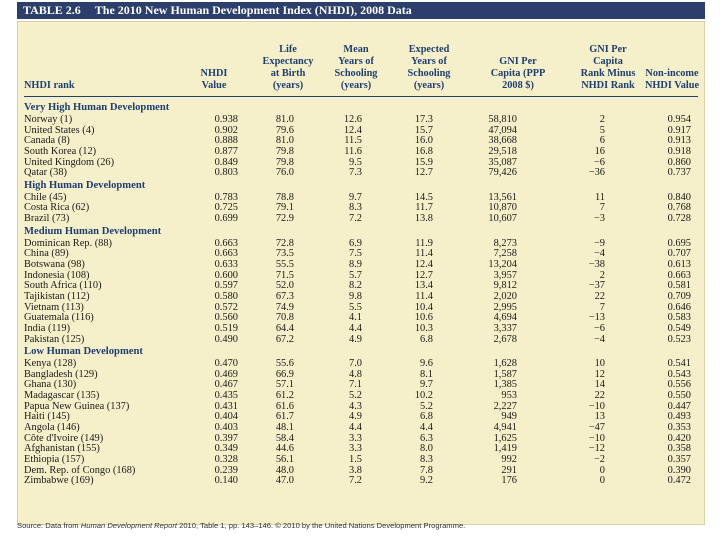  I want to click on nhdi-value-cell: 0.560, so click(226, 318).